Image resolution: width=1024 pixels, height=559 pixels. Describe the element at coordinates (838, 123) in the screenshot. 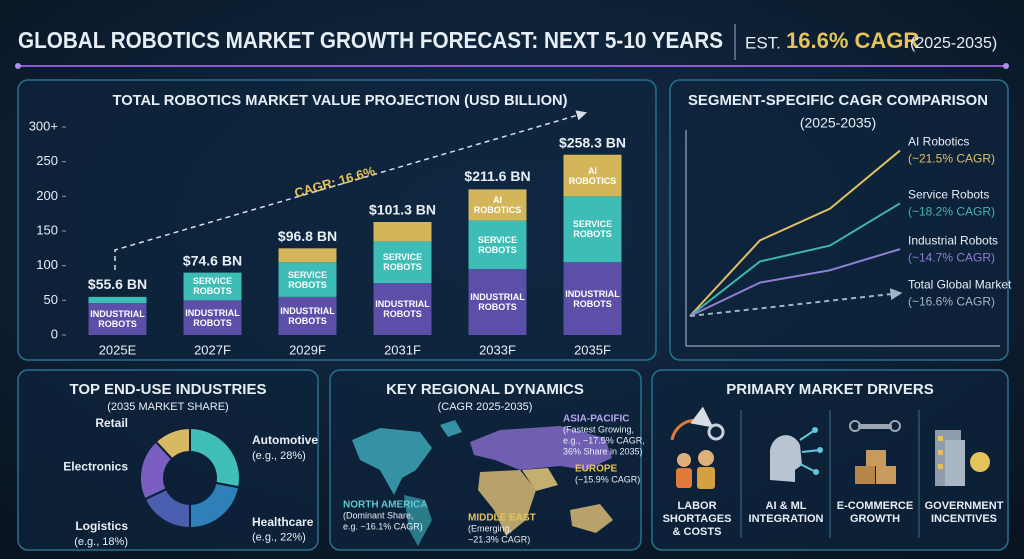

I see `chart-subtitle: (2025-2035)` at that location.